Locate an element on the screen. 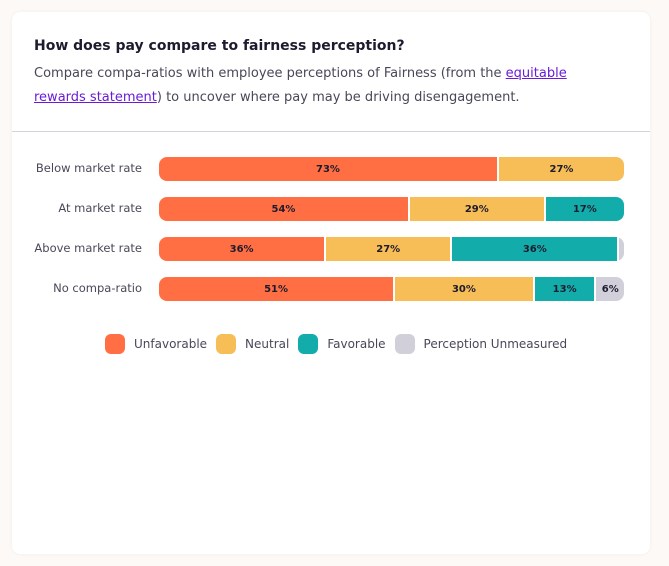  stacked-bar: 36% 27% 36% is located at coordinates (391, 249).